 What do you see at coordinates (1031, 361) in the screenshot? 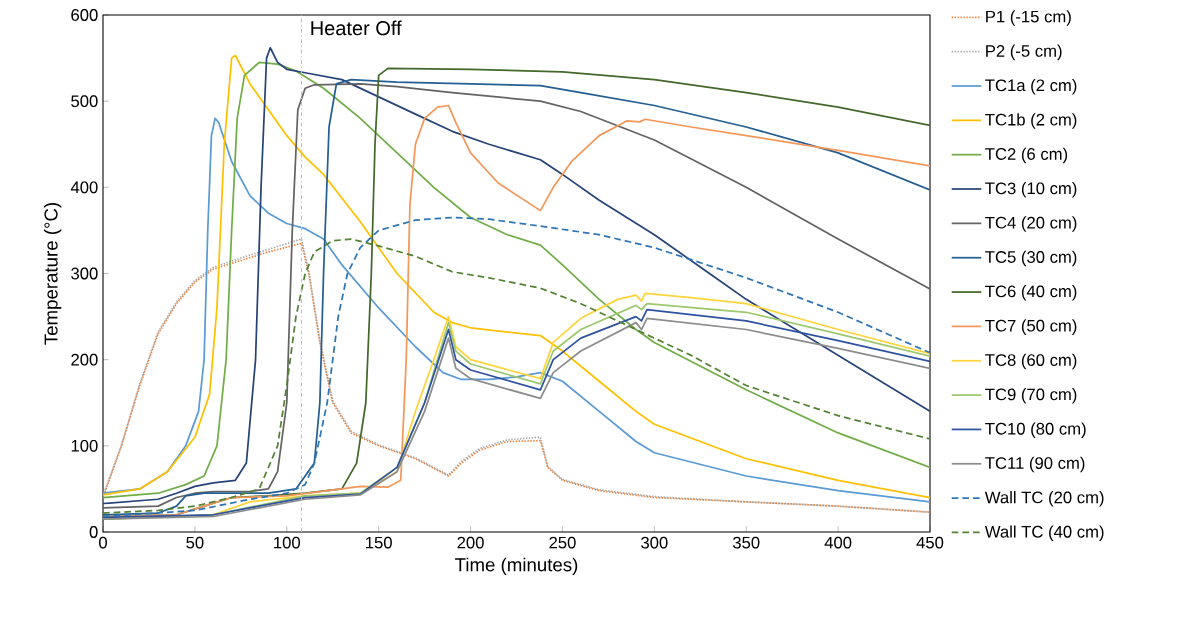
I see `legend-label: TC8 (60 cm)` at bounding box center [1031, 361].